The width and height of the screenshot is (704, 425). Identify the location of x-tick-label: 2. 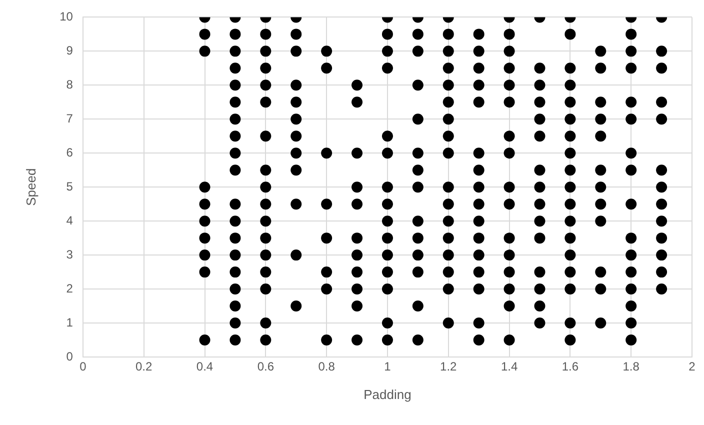
(692, 367).